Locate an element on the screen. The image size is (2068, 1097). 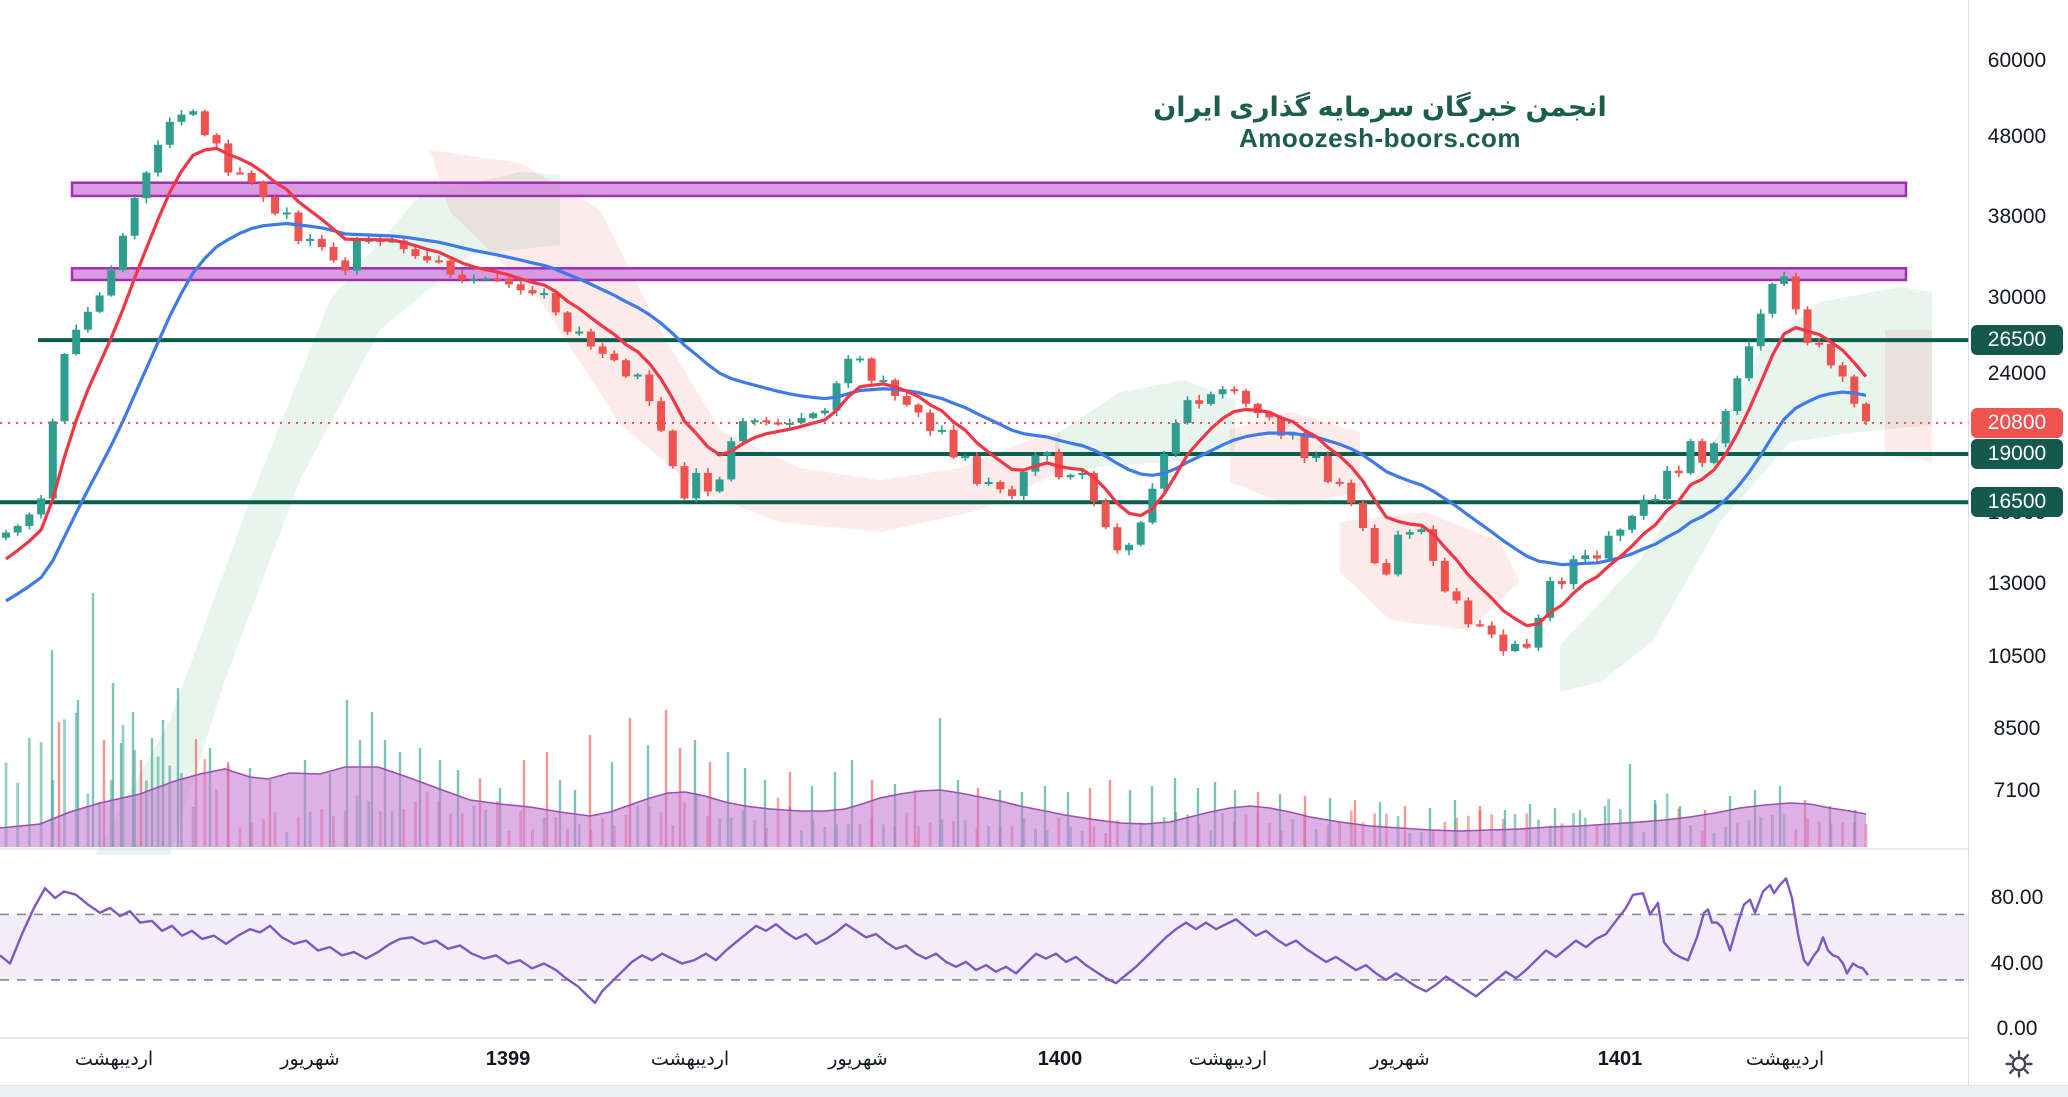
supply-zone is located at coordinates (989, 189).